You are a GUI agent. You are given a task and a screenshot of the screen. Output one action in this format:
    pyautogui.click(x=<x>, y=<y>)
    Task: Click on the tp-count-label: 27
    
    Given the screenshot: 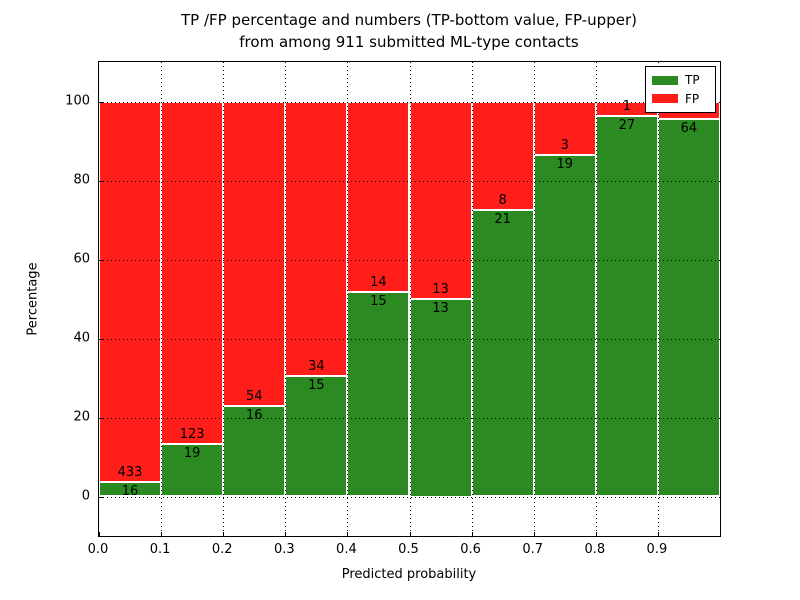 What is the action you would take?
    pyautogui.click(x=627, y=125)
    